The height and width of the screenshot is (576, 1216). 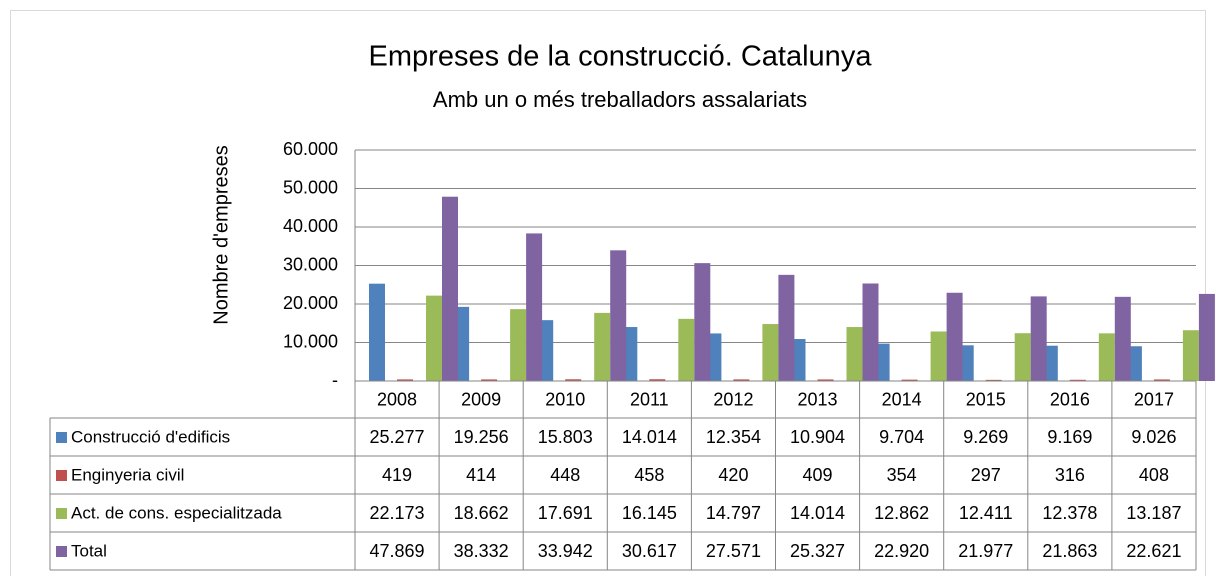 I want to click on data-label: 27.571, so click(x=733, y=551).